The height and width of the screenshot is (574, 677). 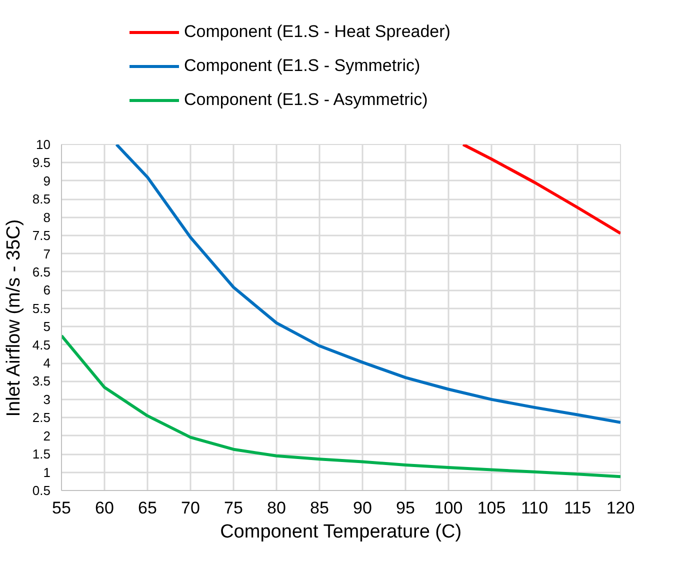 I want to click on x-tick-label: 55, so click(x=61, y=508).